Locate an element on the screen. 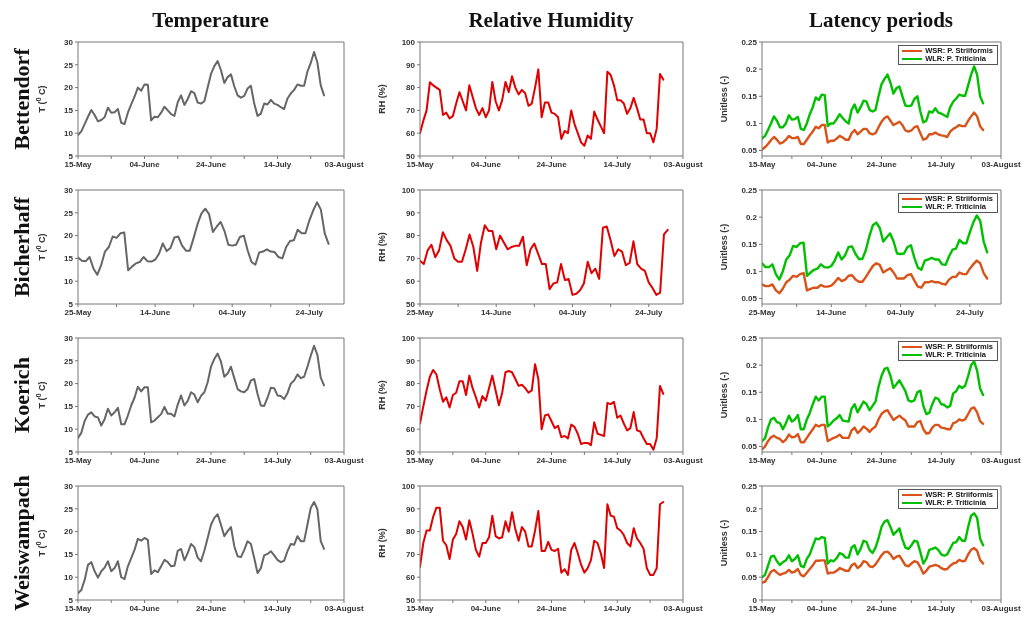 Image resolution: width=1031 pixels, height=623 pixels. text: Bicherhaff is located at coordinates (21, 247).